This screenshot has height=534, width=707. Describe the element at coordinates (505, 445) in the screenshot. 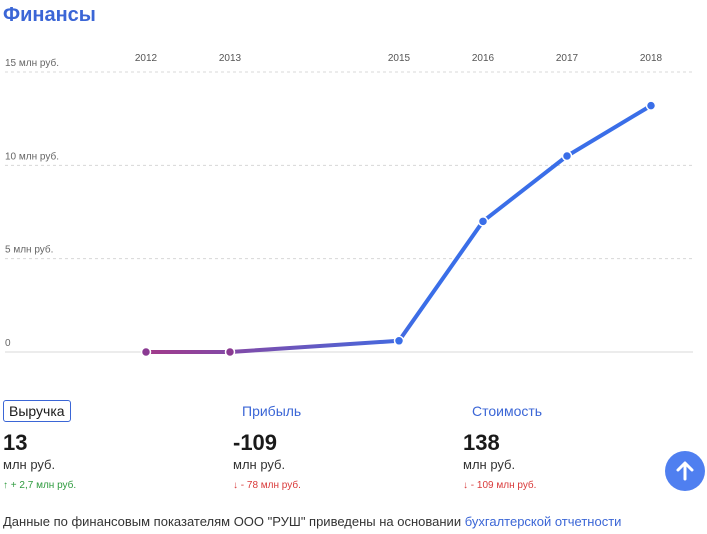

I see `metric-value: Стоимость 138 млн руб. ↓ - 109 млн руб.` at that location.